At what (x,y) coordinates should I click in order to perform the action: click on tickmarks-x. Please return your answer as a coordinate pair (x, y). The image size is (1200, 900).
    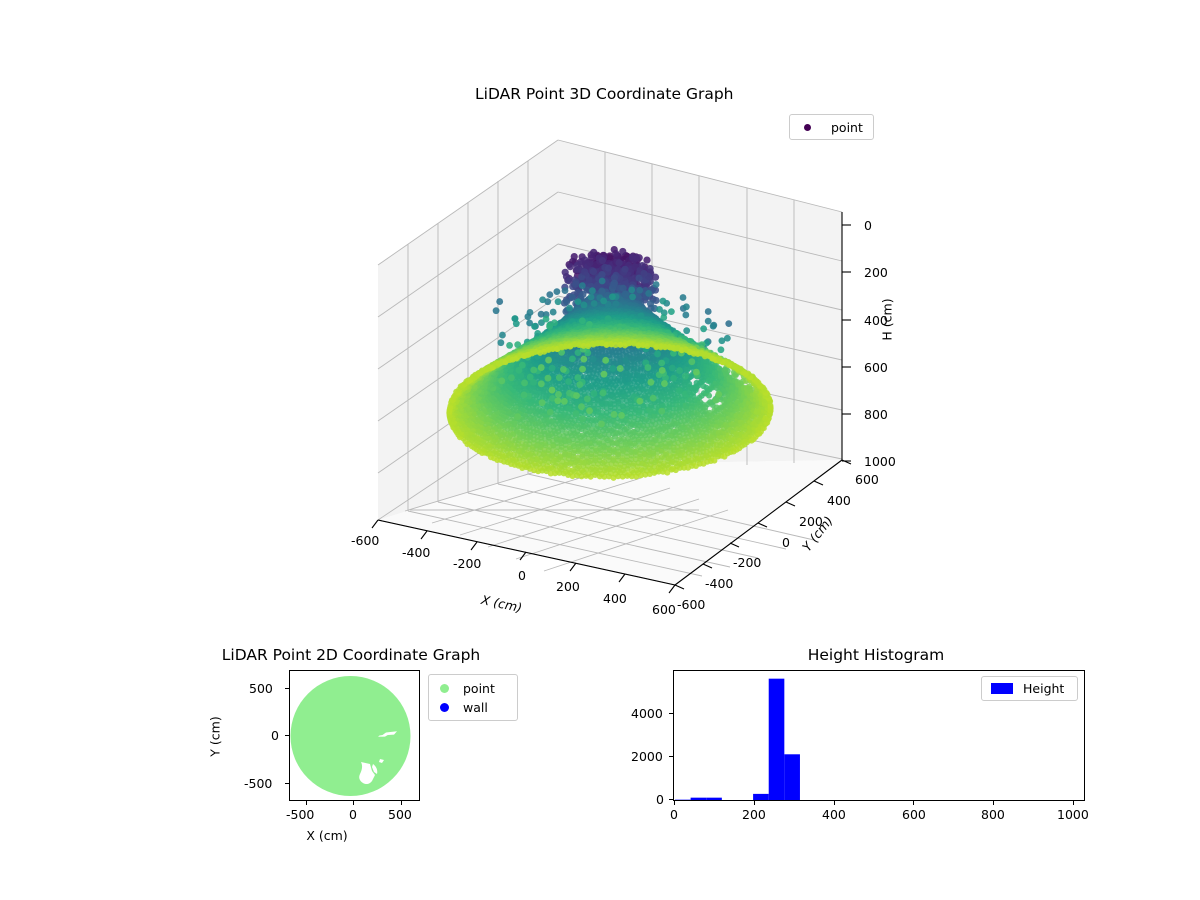
    Looking at the image, I should click on (523, 556).